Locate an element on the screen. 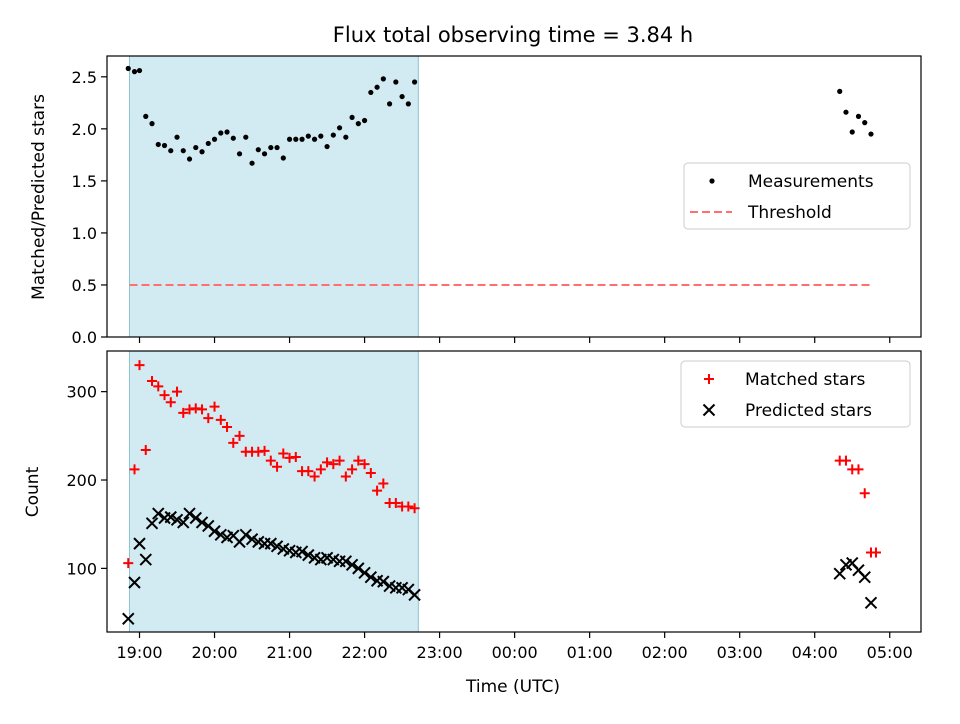 This screenshot has width=960, height=724. x-tick-label: 03:00 is located at coordinates (740, 652).